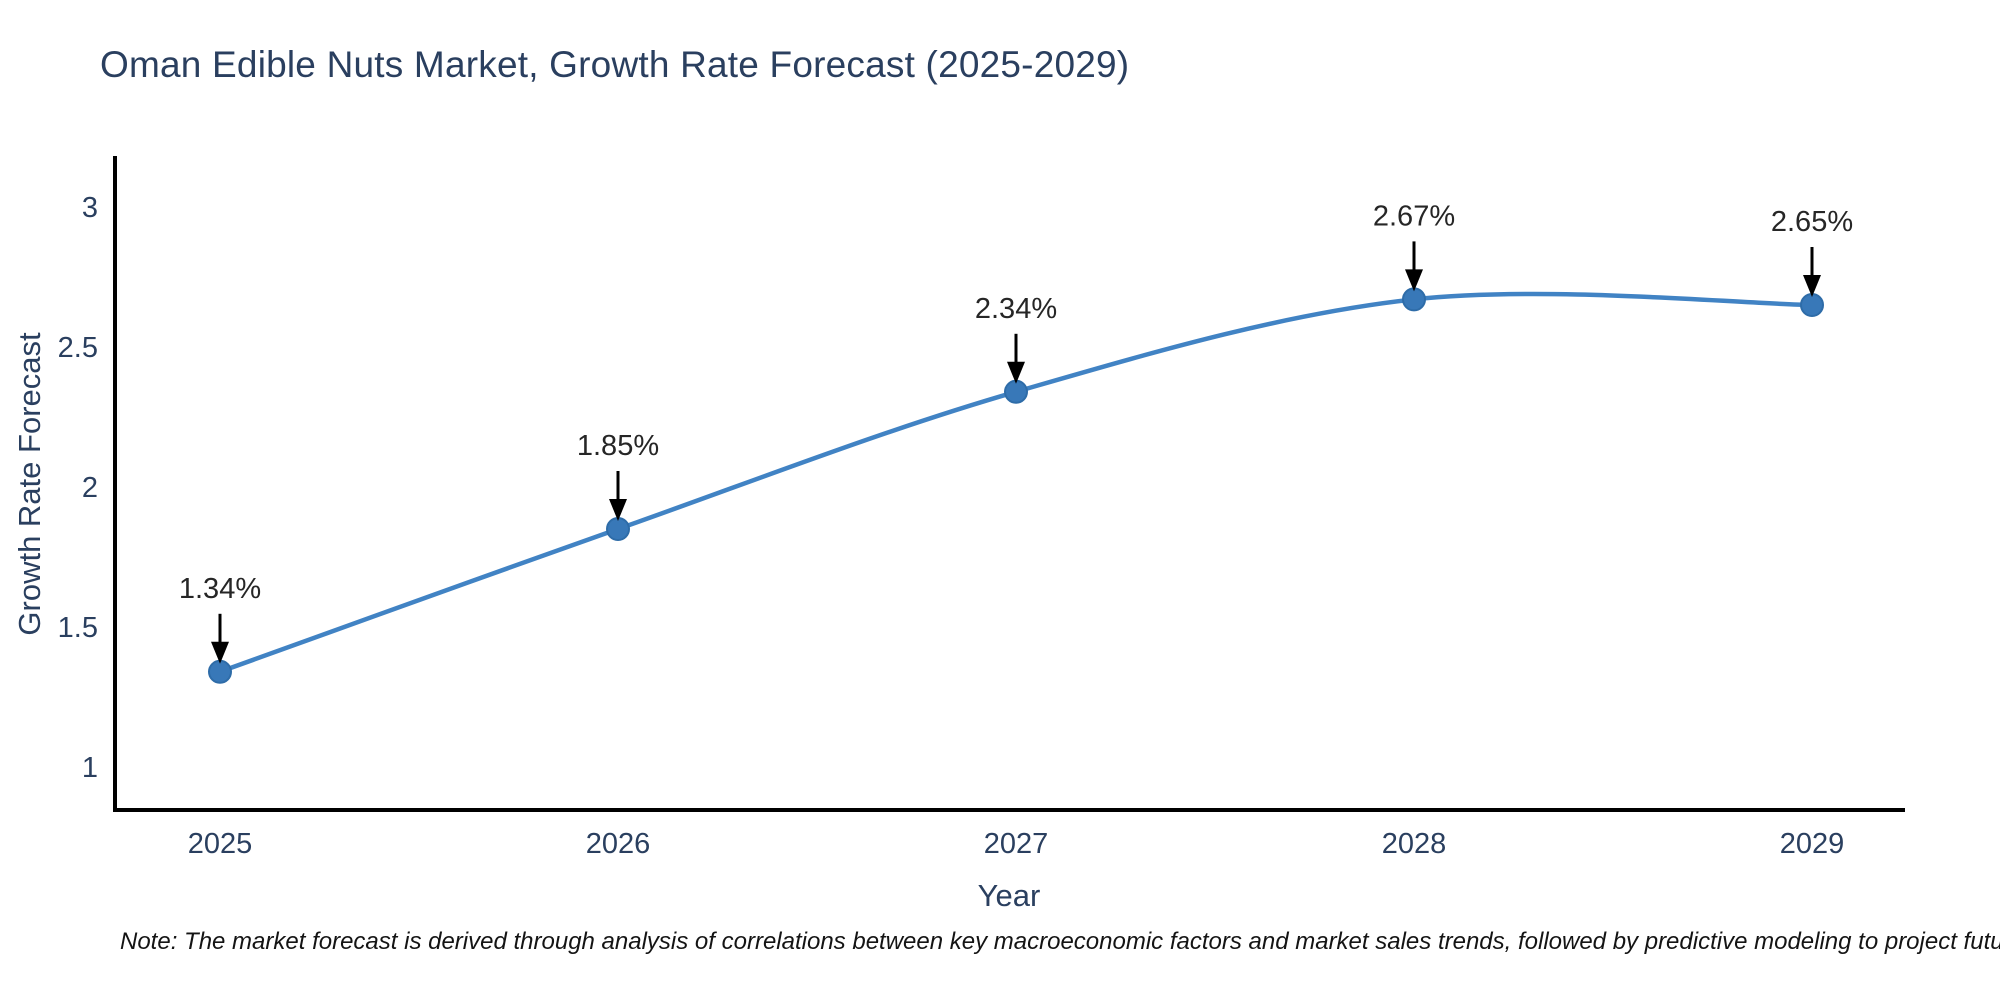 The width and height of the screenshot is (2000, 1000). What do you see at coordinates (78, 628) in the screenshot?
I see `y-tick-label: 1.5` at bounding box center [78, 628].